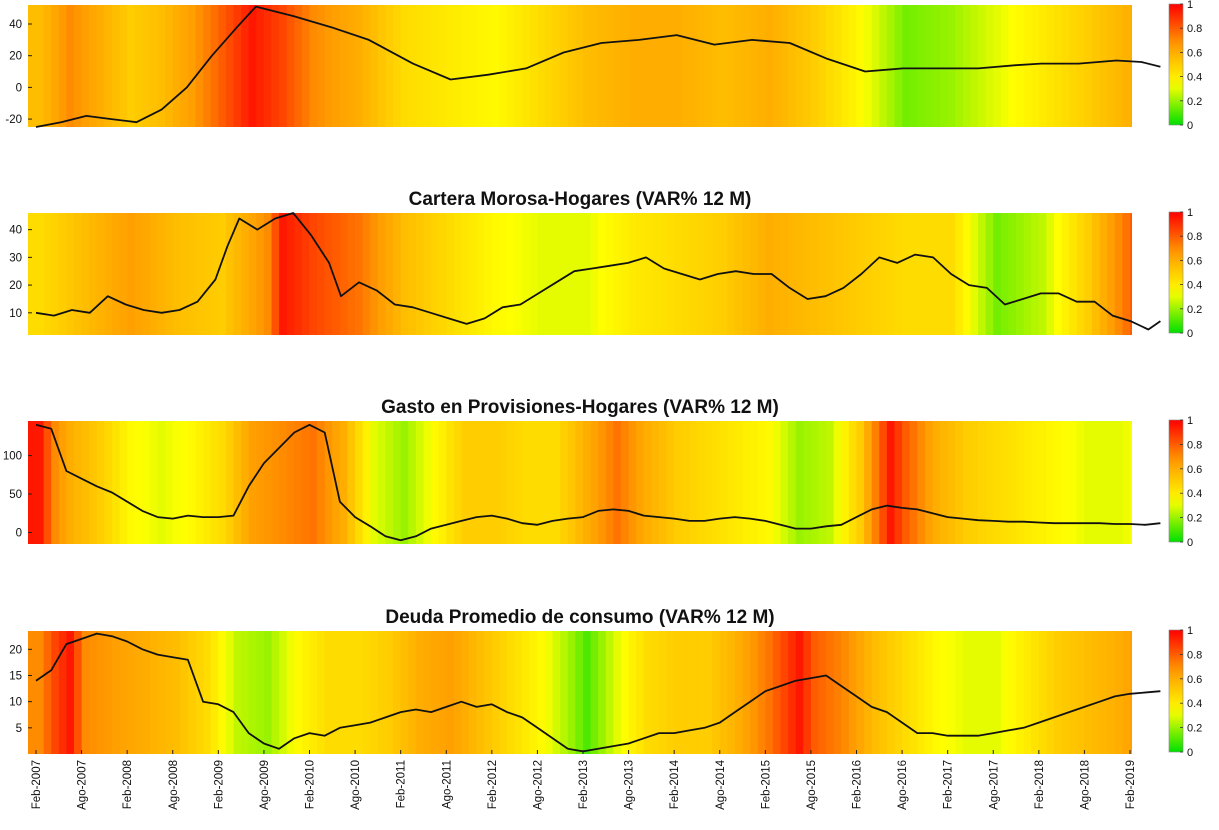 Image resolution: width=1219 pixels, height=830 pixels. I want to click on y-tick-label: 0, so click(19, 88).